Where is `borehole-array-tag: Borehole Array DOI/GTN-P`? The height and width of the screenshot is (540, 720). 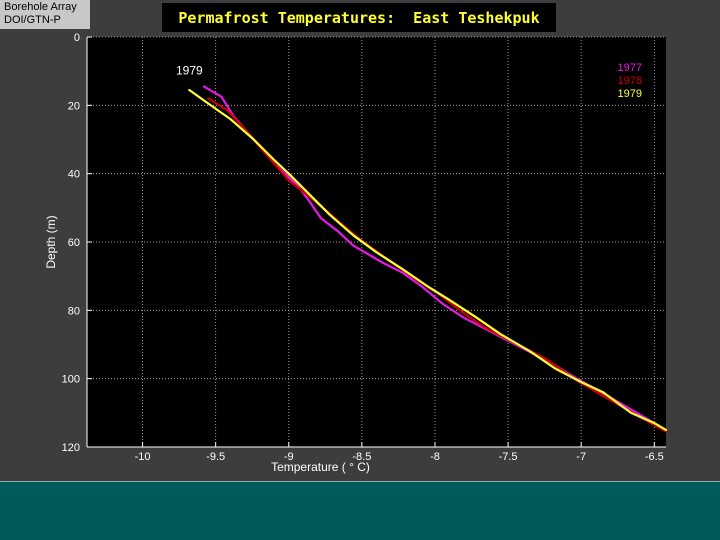 borehole-array-tag: Borehole Array DOI/GTN-P is located at coordinates (45, 14).